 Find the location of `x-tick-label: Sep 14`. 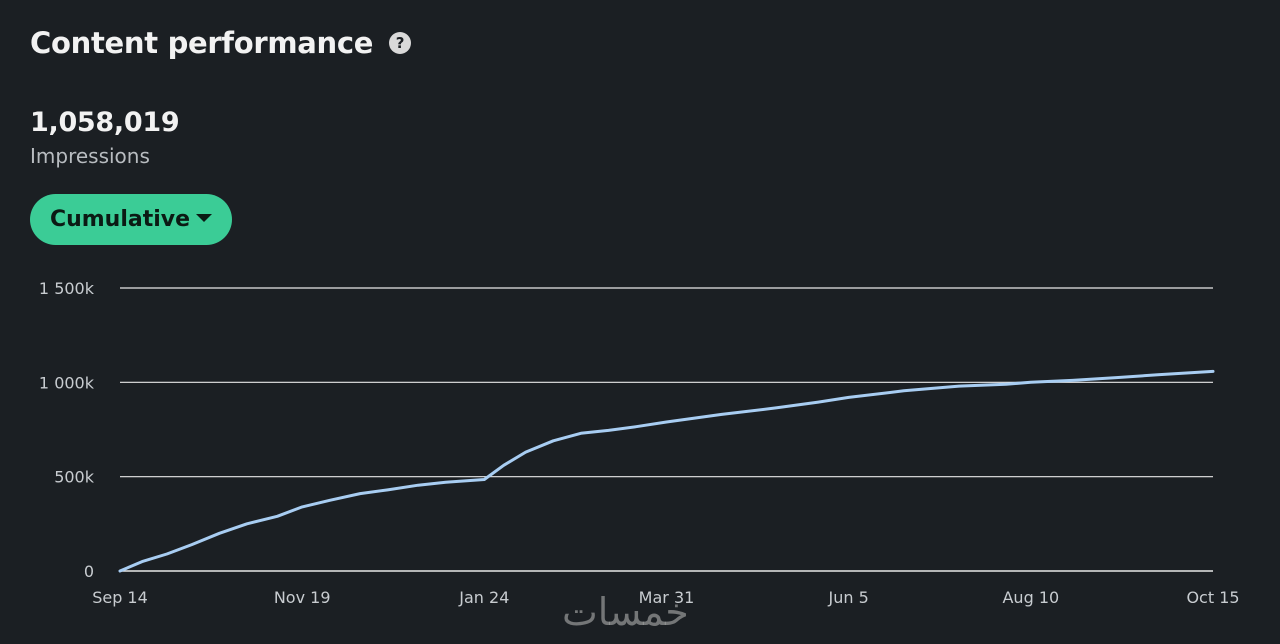

x-tick-label: Sep 14 is located at coordinates (120, 597).